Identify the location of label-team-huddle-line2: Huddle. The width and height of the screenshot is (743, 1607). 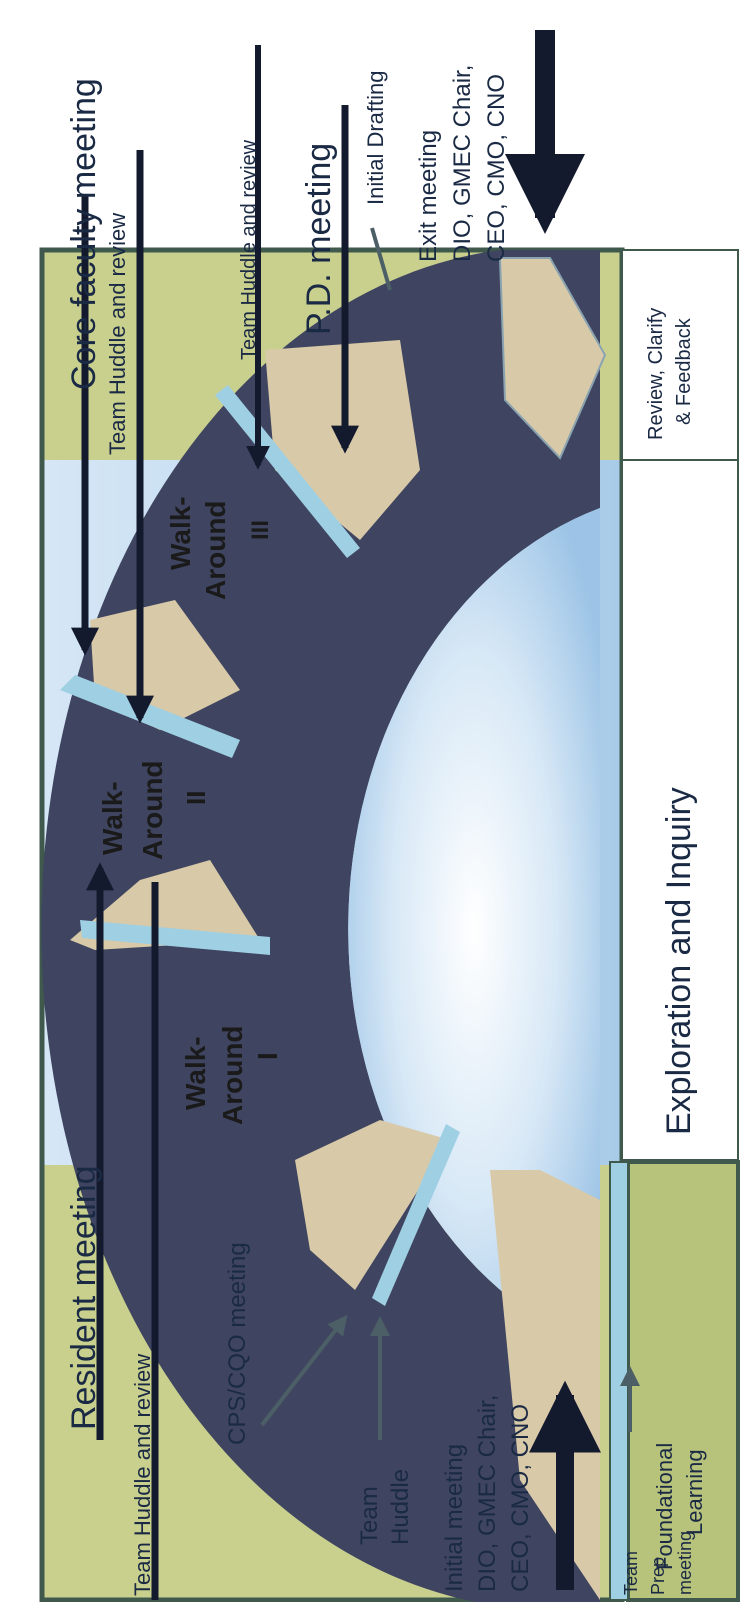
(400, 1507).